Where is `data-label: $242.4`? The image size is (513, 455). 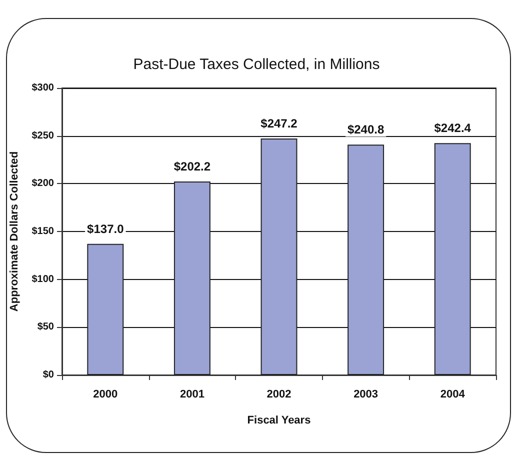 data-label: $242.4 is located at coordinates (453, 128).